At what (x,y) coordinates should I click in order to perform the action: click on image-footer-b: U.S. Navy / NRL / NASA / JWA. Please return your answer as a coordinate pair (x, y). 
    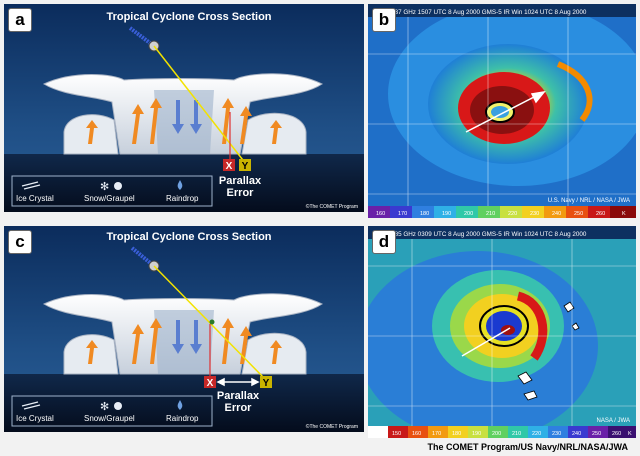
    Looking at the image, I should click on (589, 201).